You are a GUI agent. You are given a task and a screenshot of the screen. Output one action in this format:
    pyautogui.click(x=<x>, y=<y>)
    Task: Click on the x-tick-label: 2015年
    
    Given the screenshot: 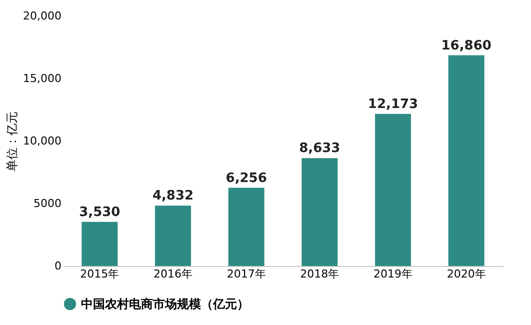 What is the action you would take?
    pyautogui.click(x=100, y=274)
    